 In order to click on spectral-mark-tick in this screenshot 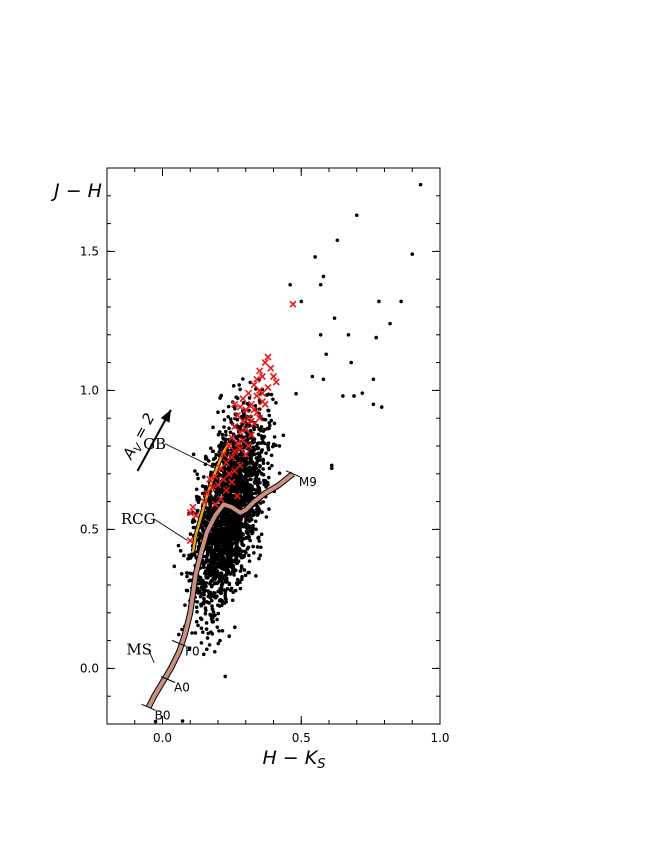, I will do `click(293, 474)`.